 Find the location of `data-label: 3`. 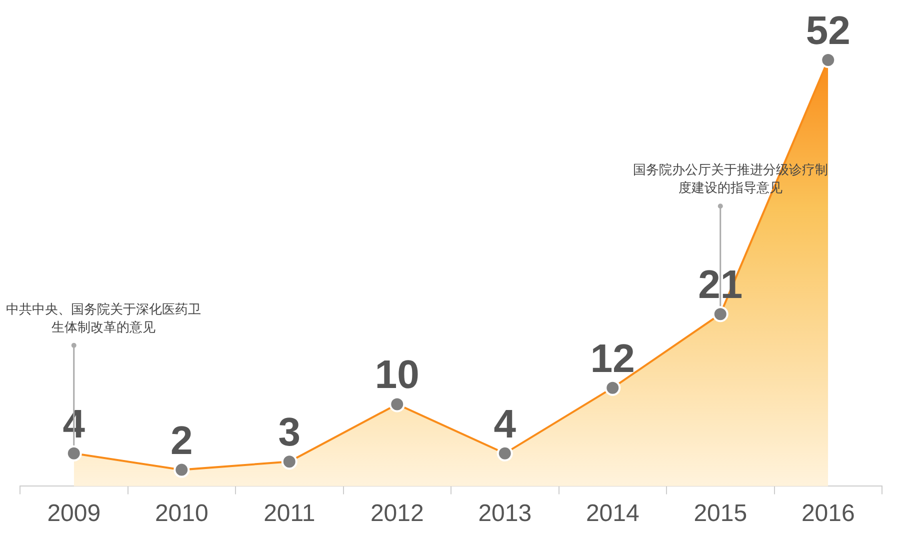

data-label: 3 is located at coordinates (289, 432).